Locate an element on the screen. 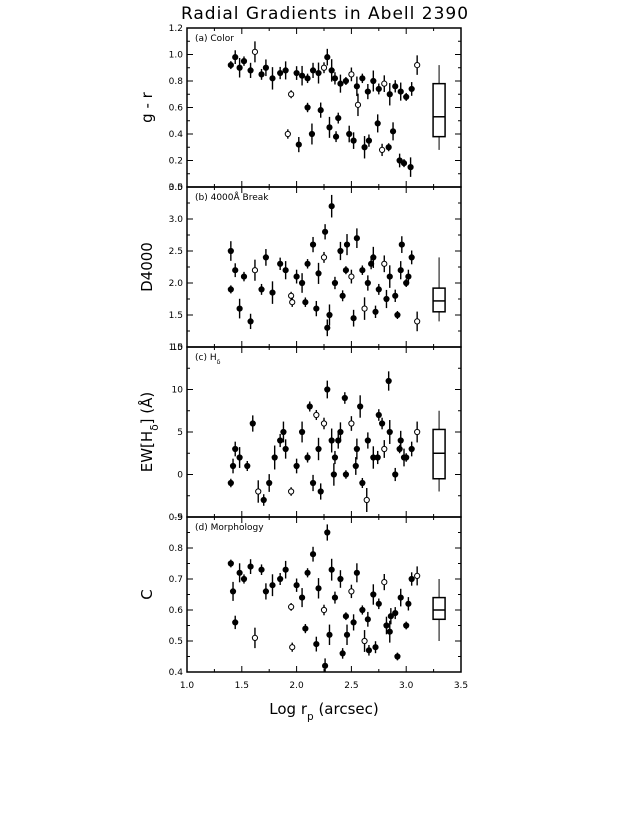  y-axis-label: C is located at coordinates (147, 594).